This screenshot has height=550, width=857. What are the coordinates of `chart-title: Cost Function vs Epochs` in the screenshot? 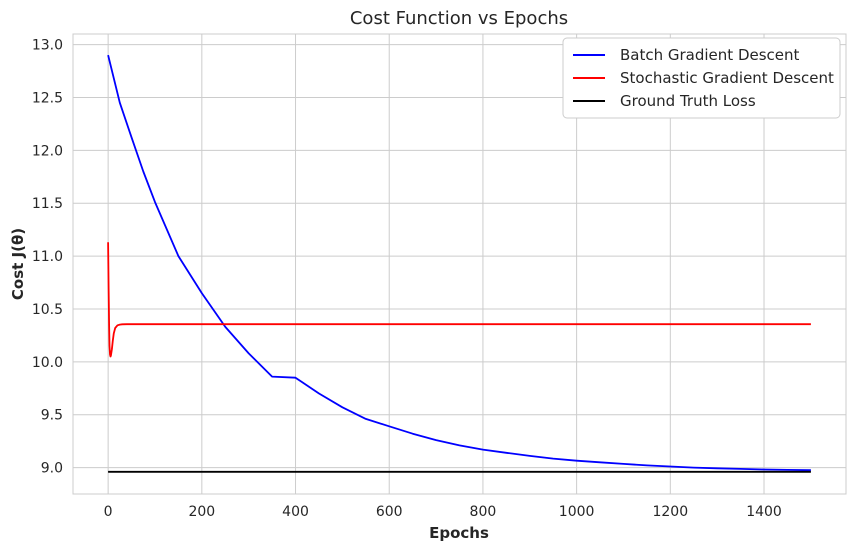 It's located at (459, 18).